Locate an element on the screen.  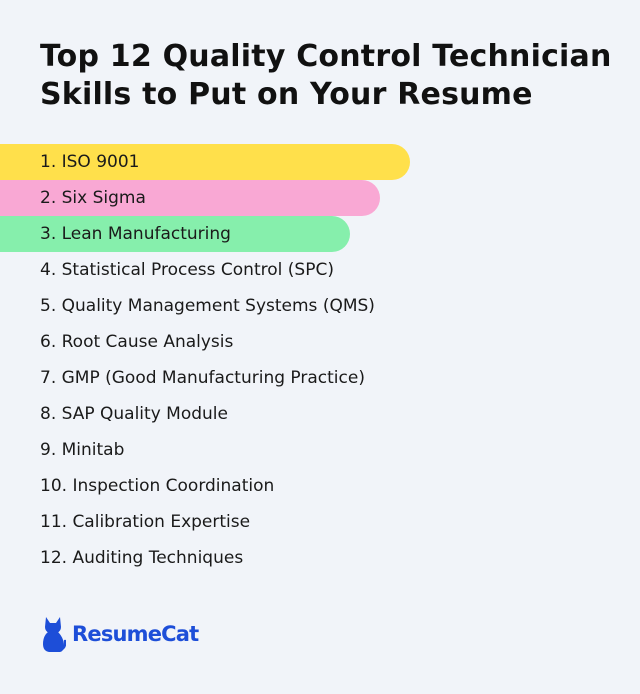
skill-item-11: 11. Calibration Expertise is located at coordinates (145, 522).